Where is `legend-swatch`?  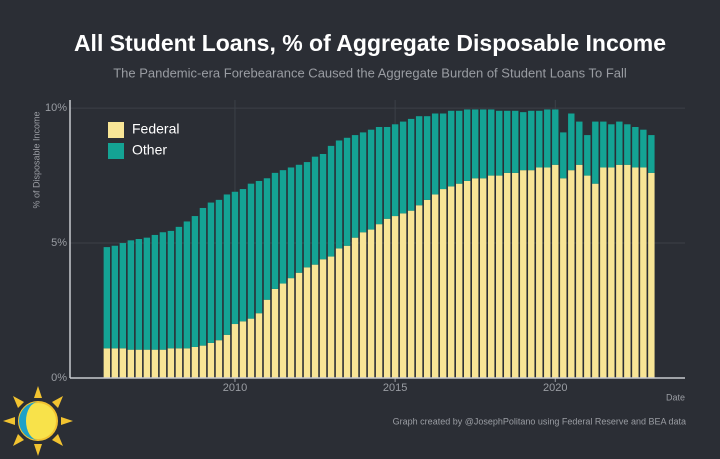 legend-swatch is located at coordinates (116, 130).